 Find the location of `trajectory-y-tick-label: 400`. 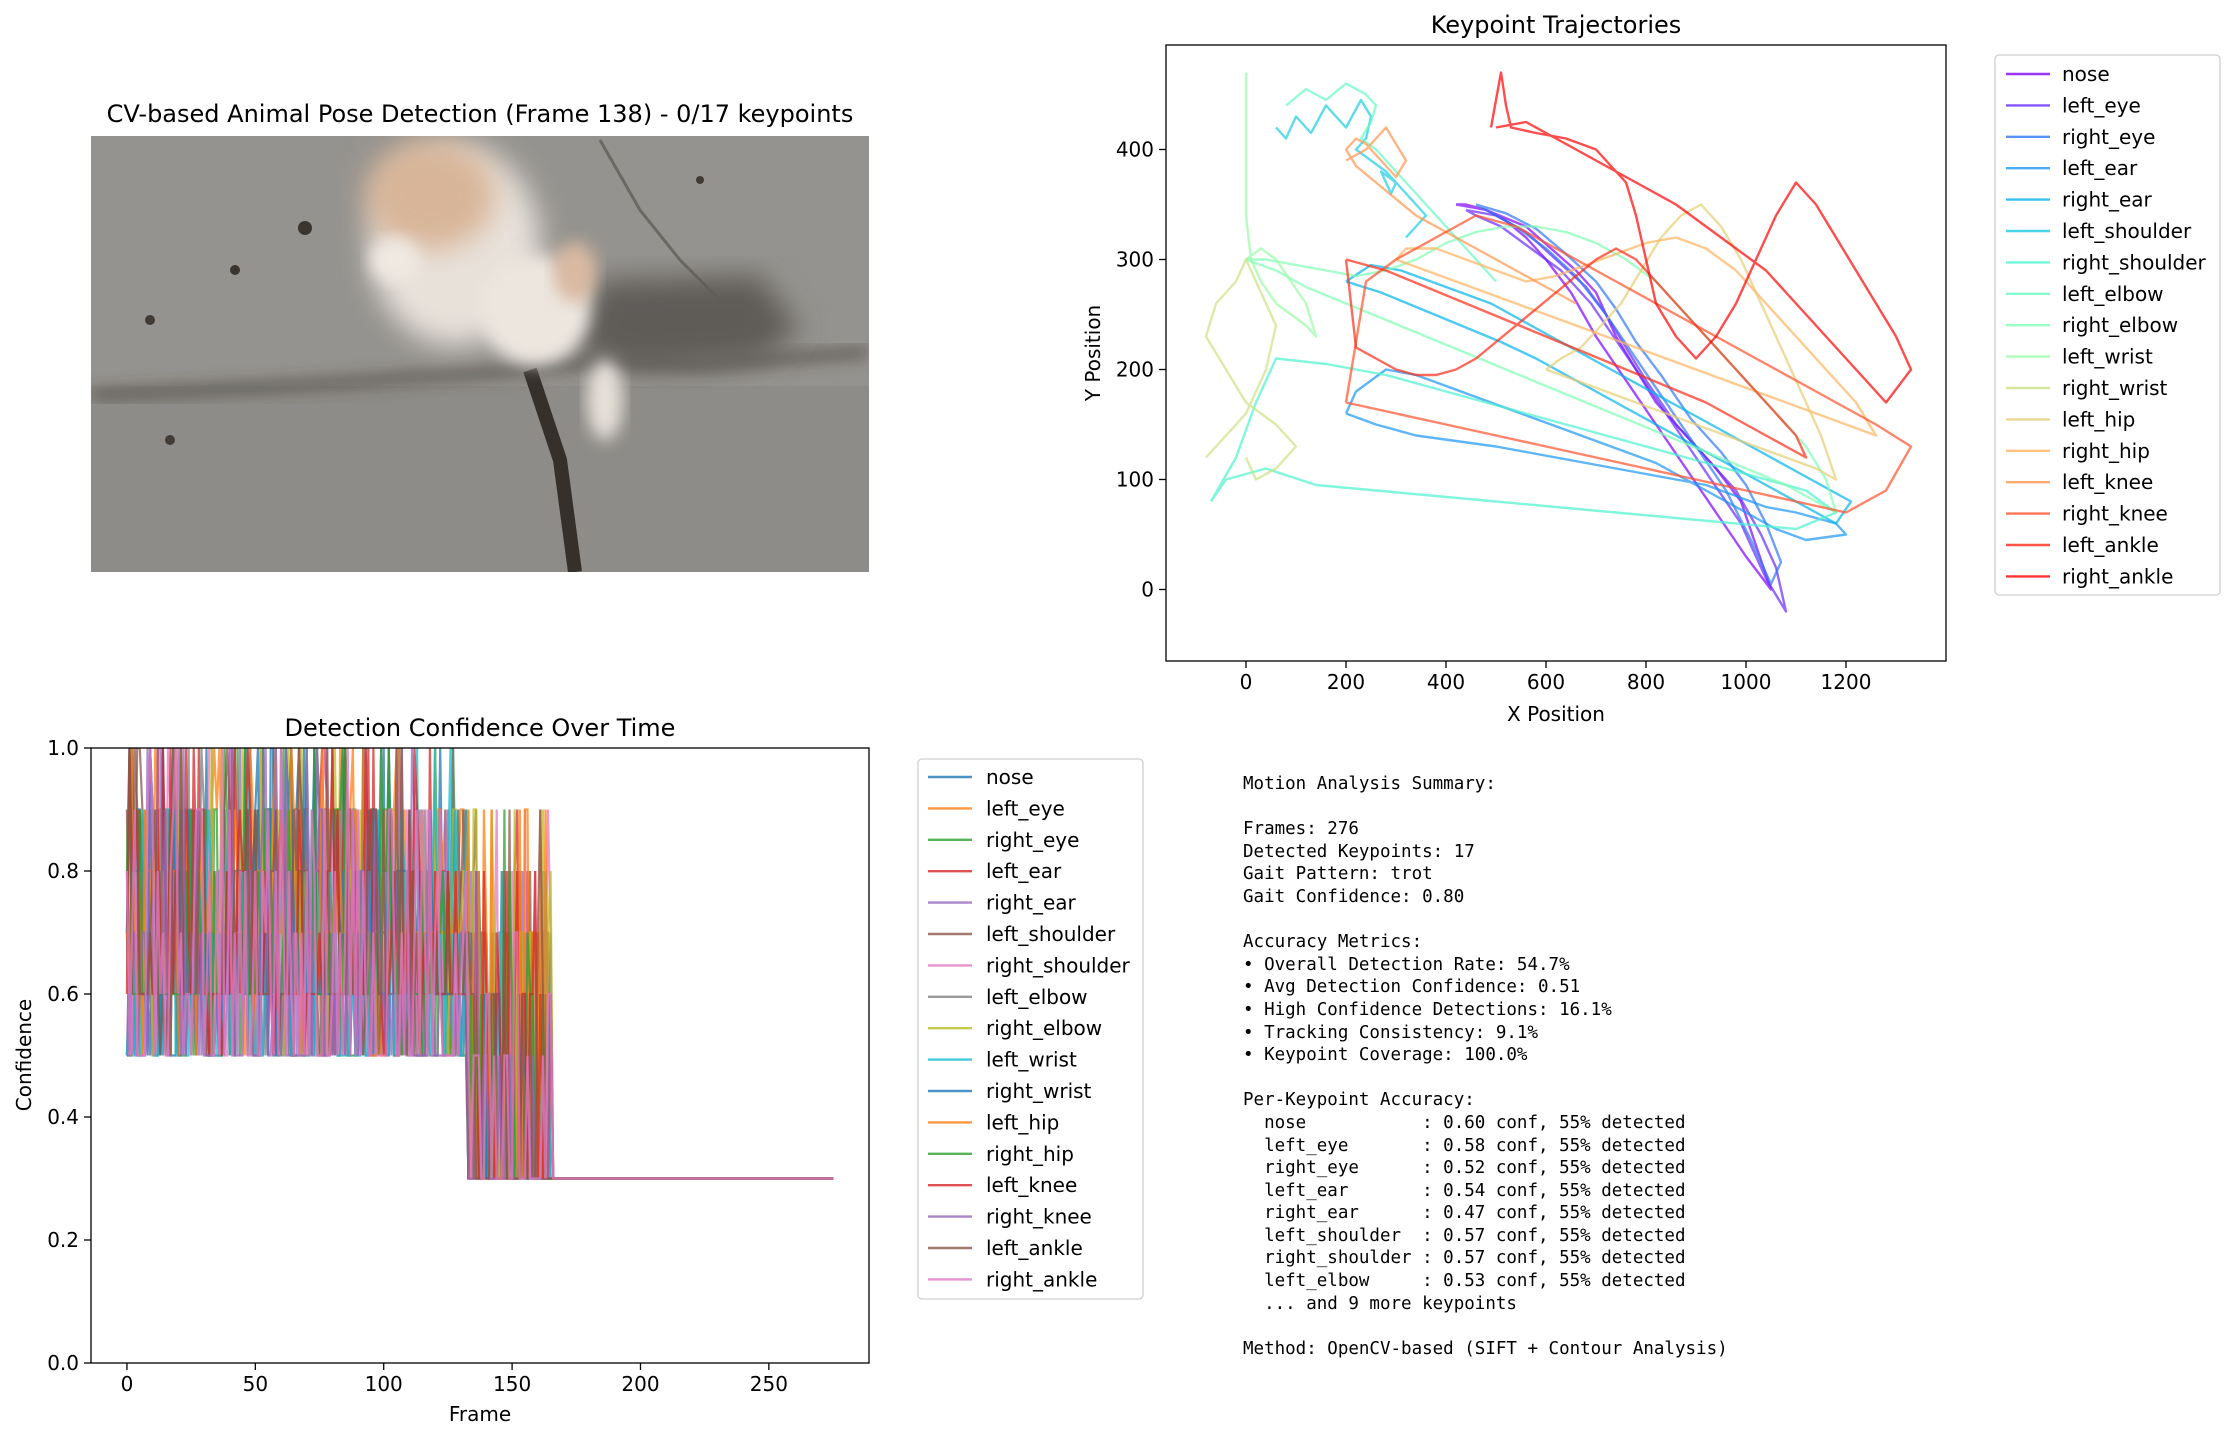

trajectory-y-tick-label: 400 is located at coordinates (1135, 150).